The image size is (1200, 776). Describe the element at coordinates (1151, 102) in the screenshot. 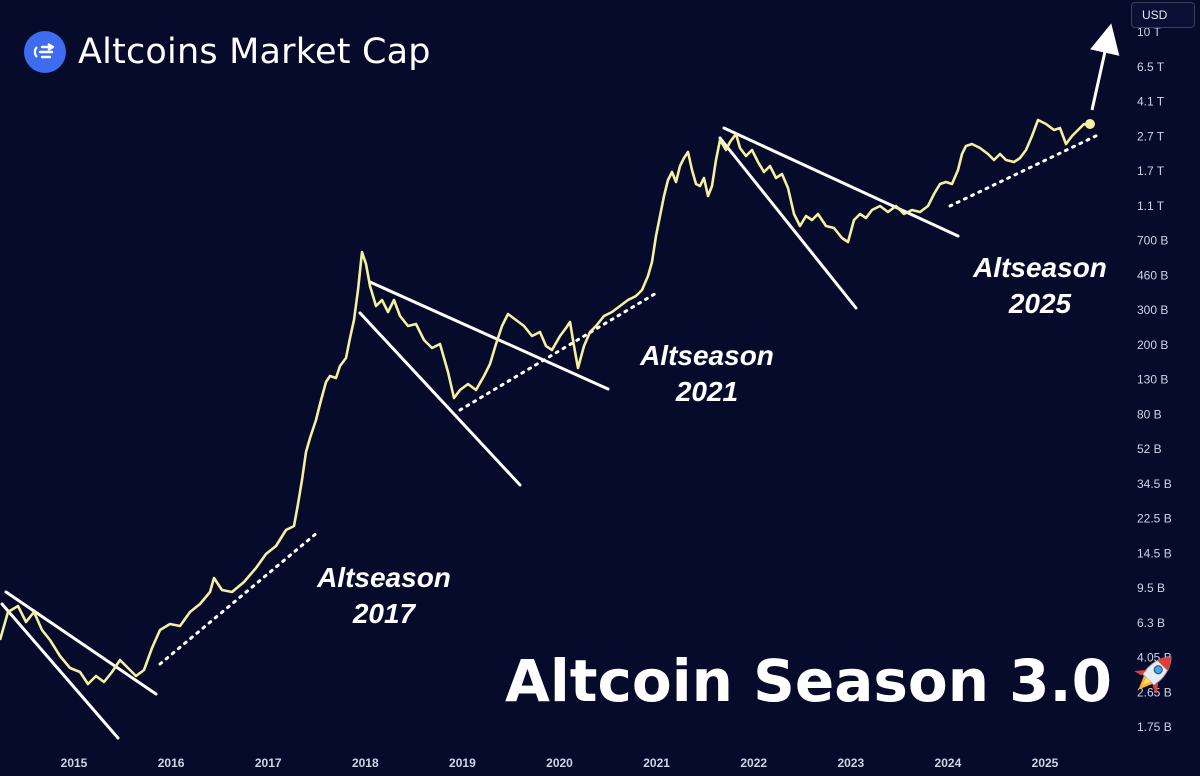

I see `y-tick-label: 4.1 T` at that location.